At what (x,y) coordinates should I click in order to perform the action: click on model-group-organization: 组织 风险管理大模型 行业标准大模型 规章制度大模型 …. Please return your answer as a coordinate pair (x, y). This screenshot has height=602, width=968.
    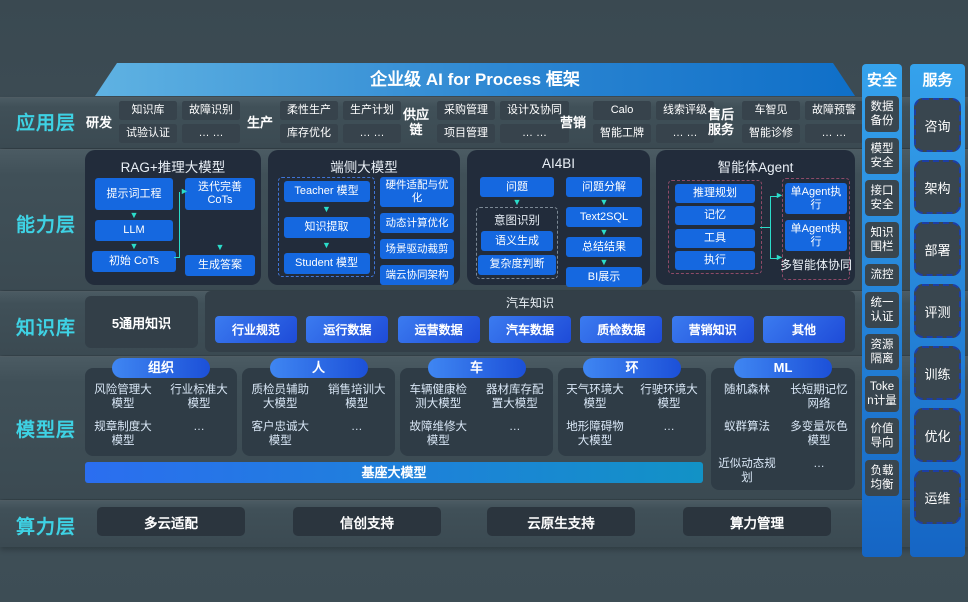
    Looking at the image, I should click on (161, 407).